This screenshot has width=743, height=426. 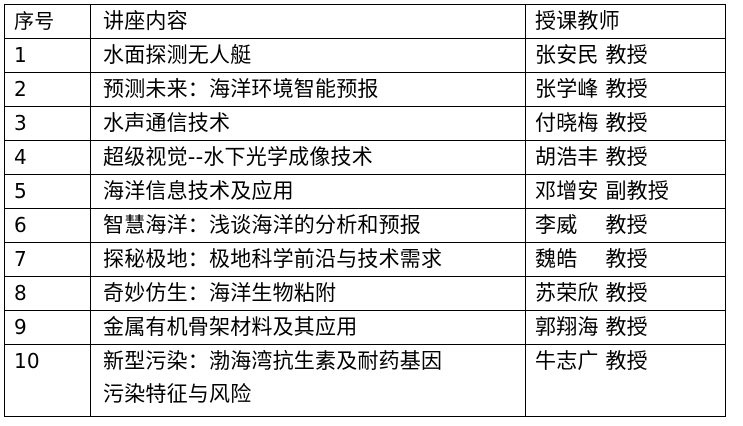 I want to click on cell-tutor: 郭翔海 教授, so click(x=625, y=327).